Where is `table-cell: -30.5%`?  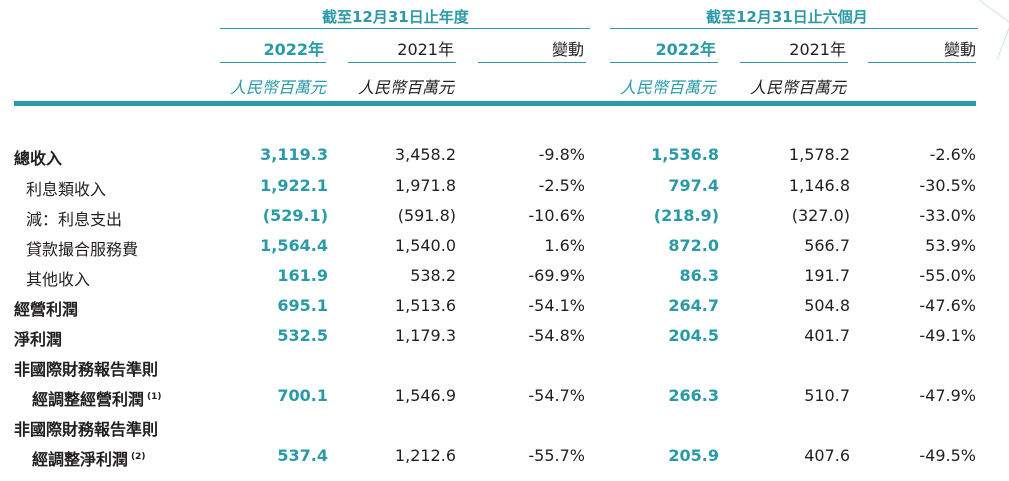
table-cell: -30.5% is located at coordinates (947, 185).